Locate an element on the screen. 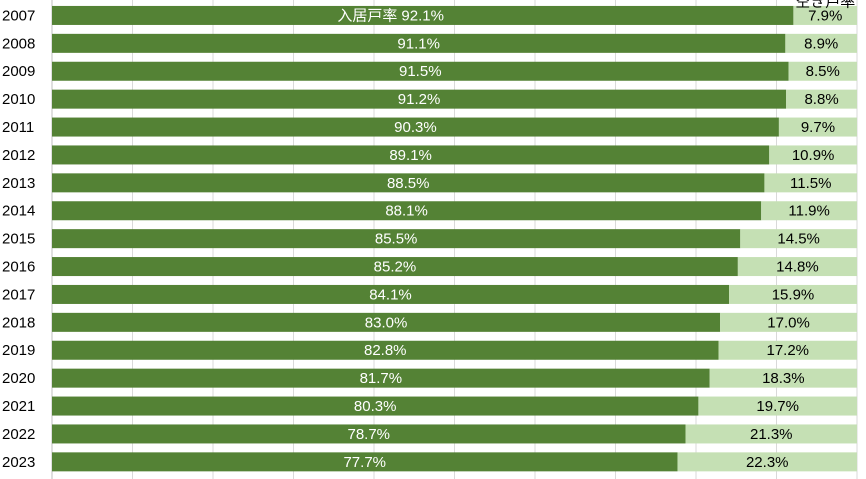  data-label: 89.1% is located at coordinates (410, 155).